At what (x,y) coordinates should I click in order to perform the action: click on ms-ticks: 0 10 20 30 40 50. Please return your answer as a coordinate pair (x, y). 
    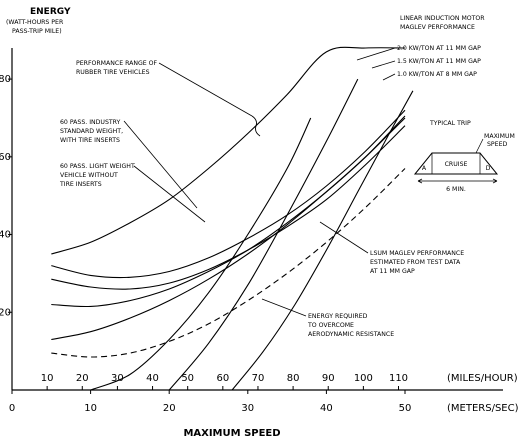
    Looking at the image, I should click on (210, 402).